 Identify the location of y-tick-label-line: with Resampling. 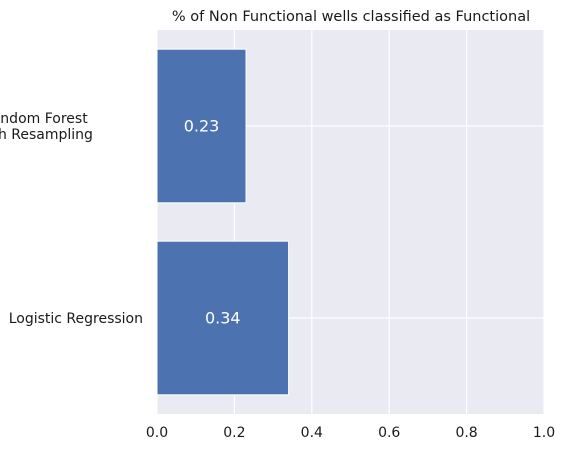
(46, 135).